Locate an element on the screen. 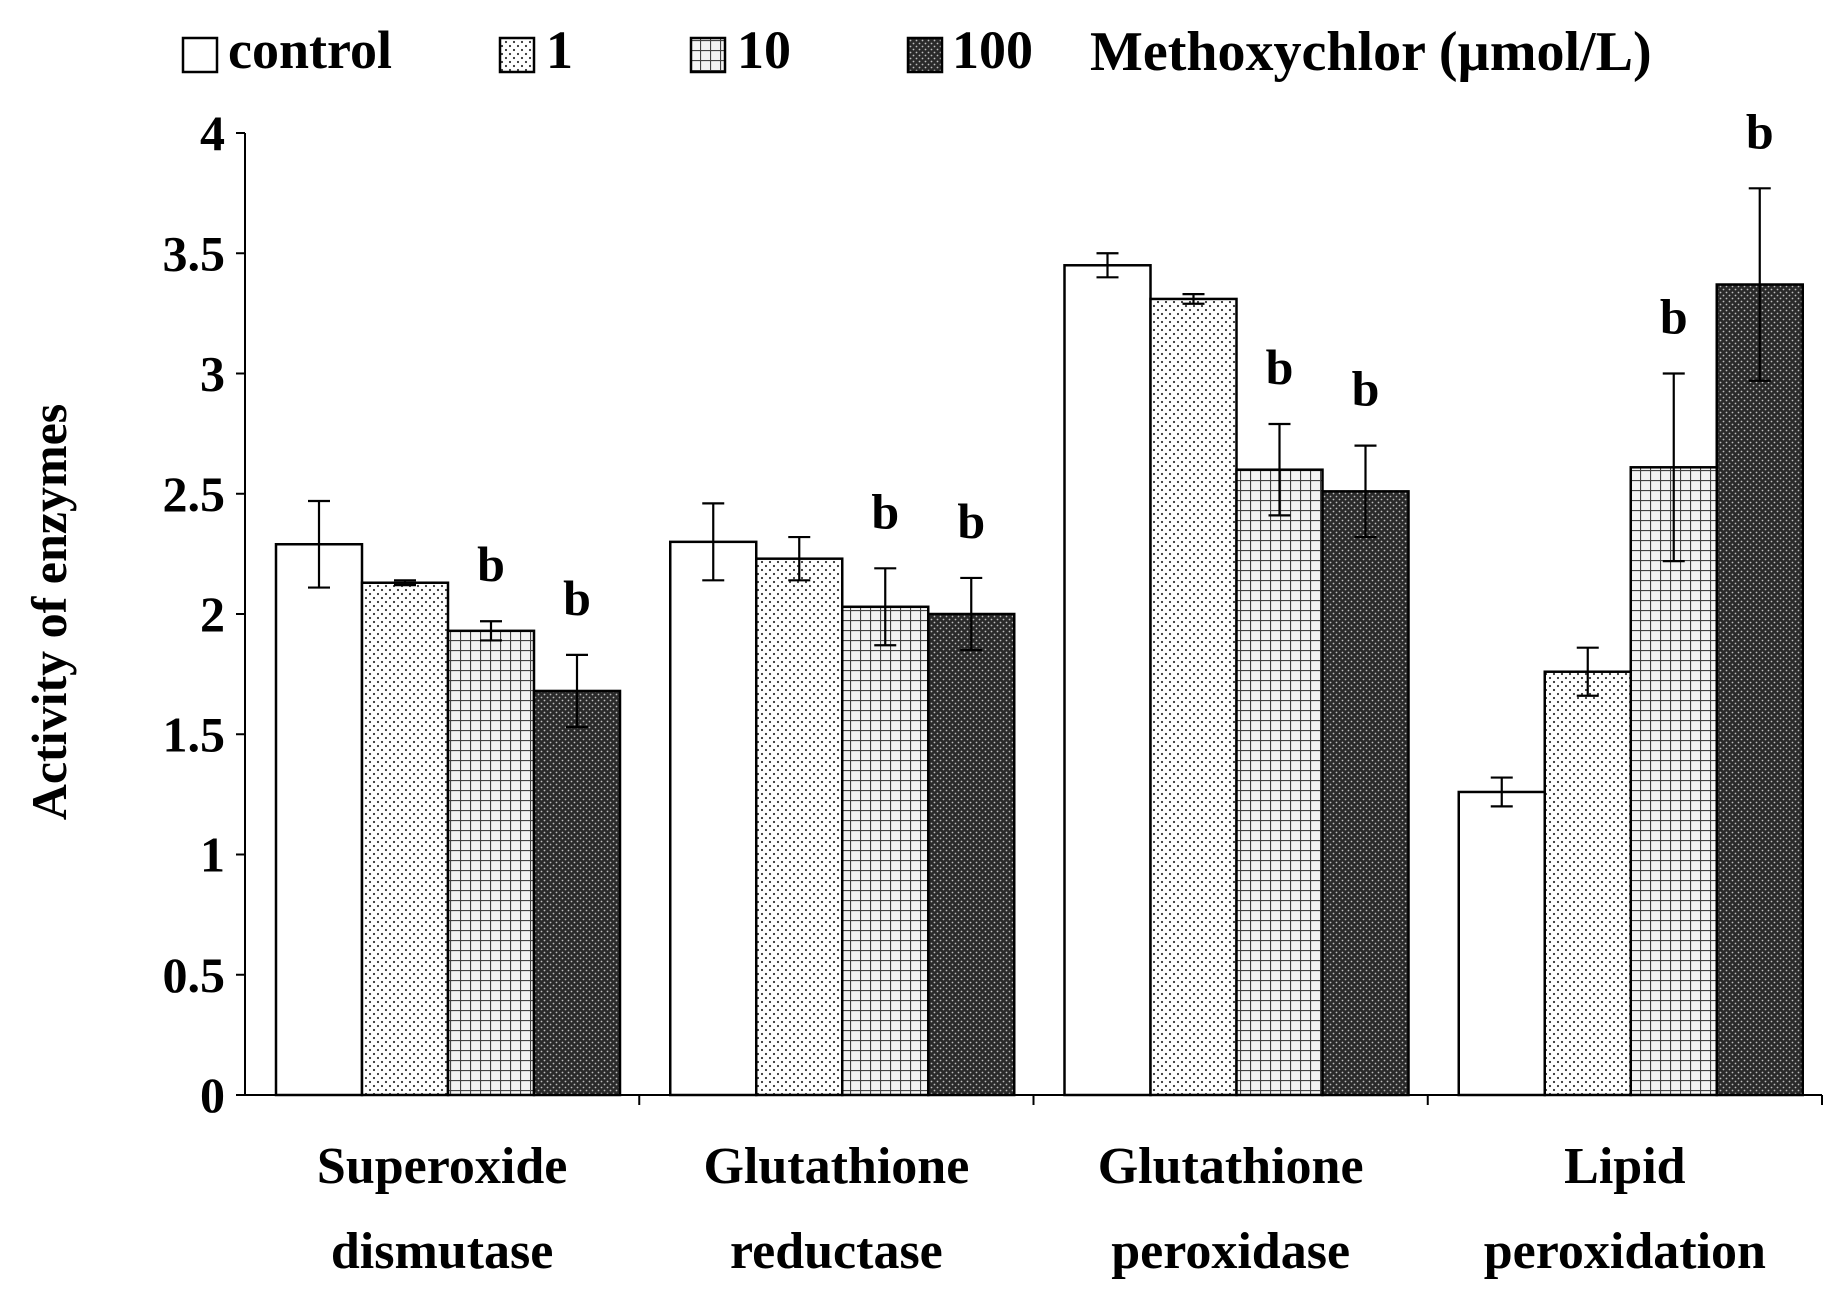  y-tick-label: 4 is located at coordinates (212, 133).